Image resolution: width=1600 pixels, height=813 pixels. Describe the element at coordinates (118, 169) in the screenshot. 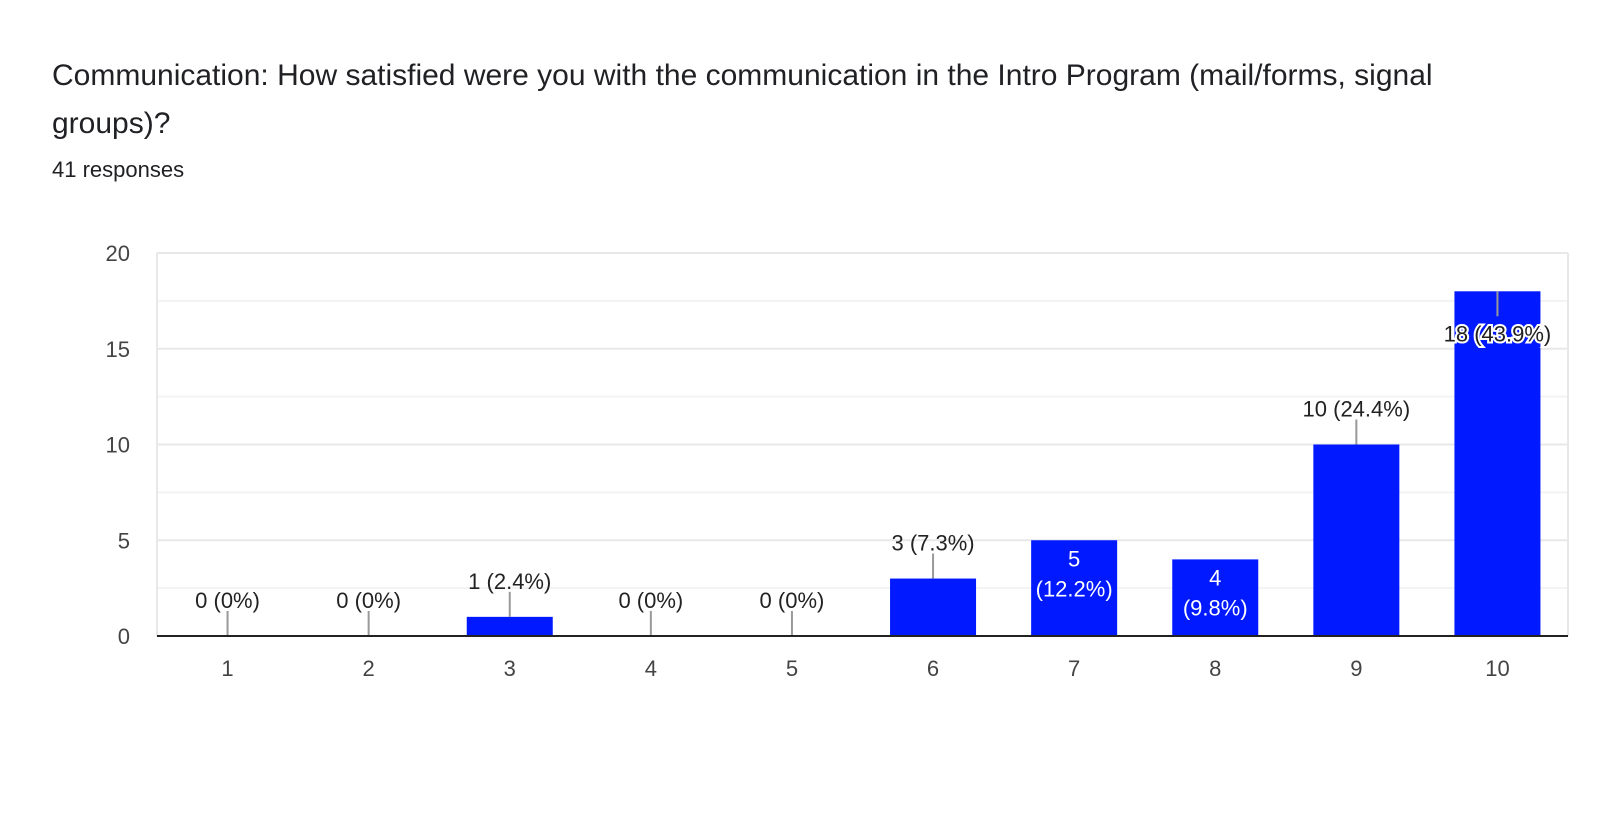

I see `response-count: 41 responses` at that location.